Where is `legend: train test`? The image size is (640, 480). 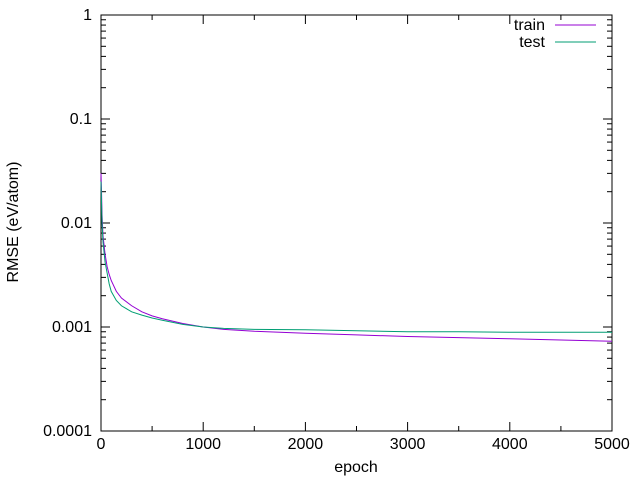
legend: train test is located at coordinates (555, 34).